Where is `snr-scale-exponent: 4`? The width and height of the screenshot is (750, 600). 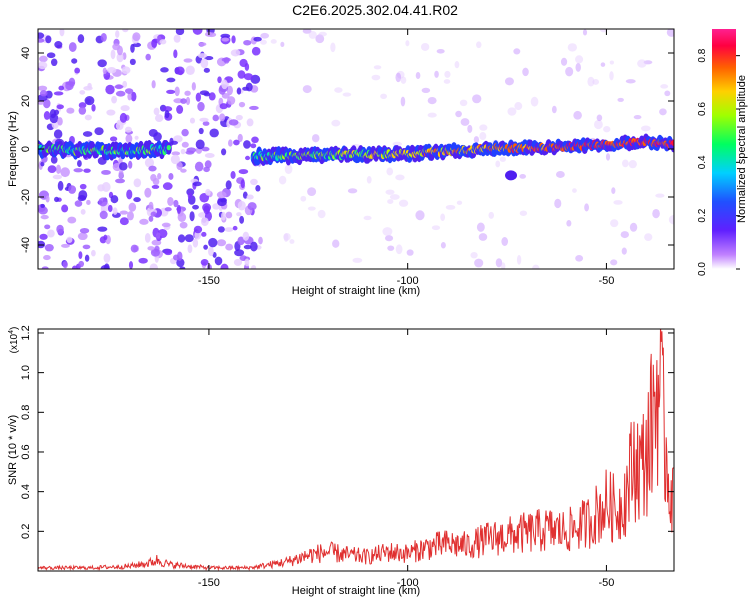 snr-scale-exponent: 4 is located at coordinates (11, 332).